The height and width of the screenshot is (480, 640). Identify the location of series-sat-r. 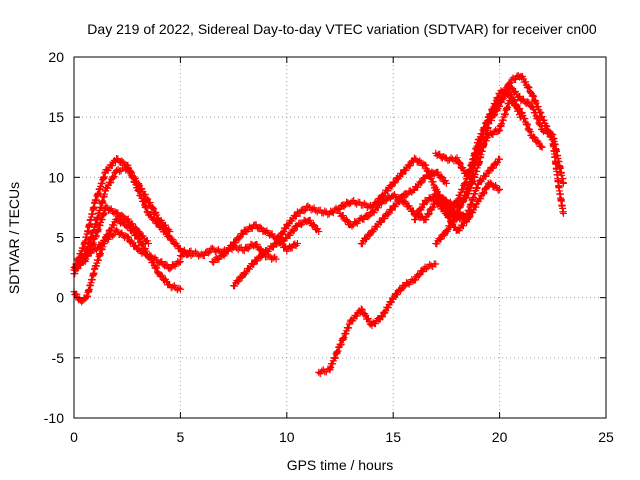
(457, 189).